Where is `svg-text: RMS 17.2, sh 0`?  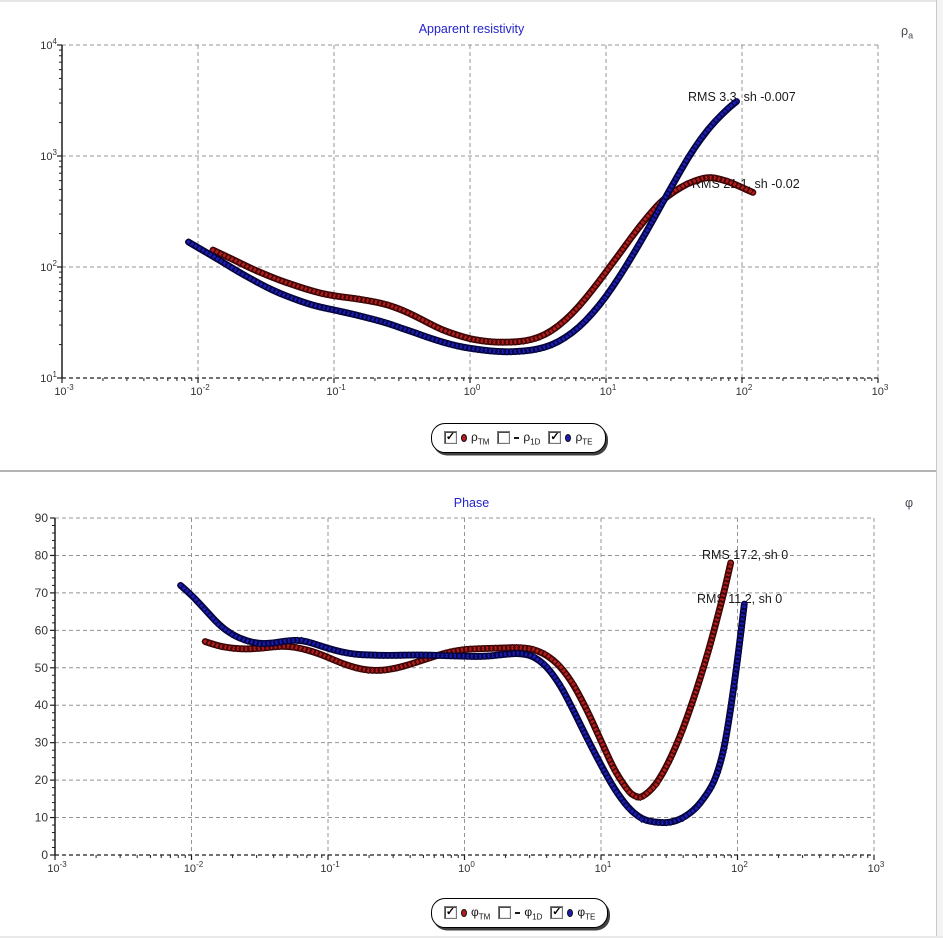 svg-text: RMS 17.2, sh 0 is located at coordinates (745, 555).